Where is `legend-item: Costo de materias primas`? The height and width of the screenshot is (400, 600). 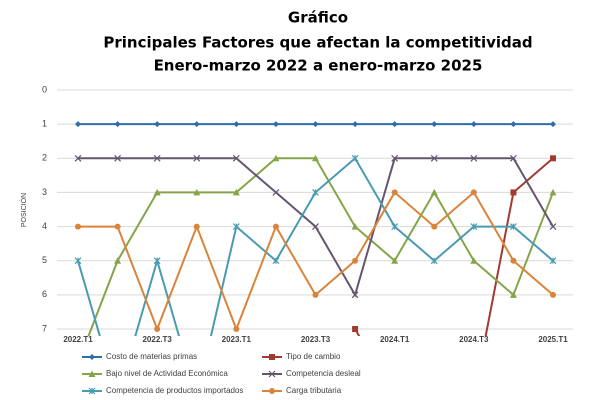 legend-item: Costo de materias primas is located at coordinates (139, 356).